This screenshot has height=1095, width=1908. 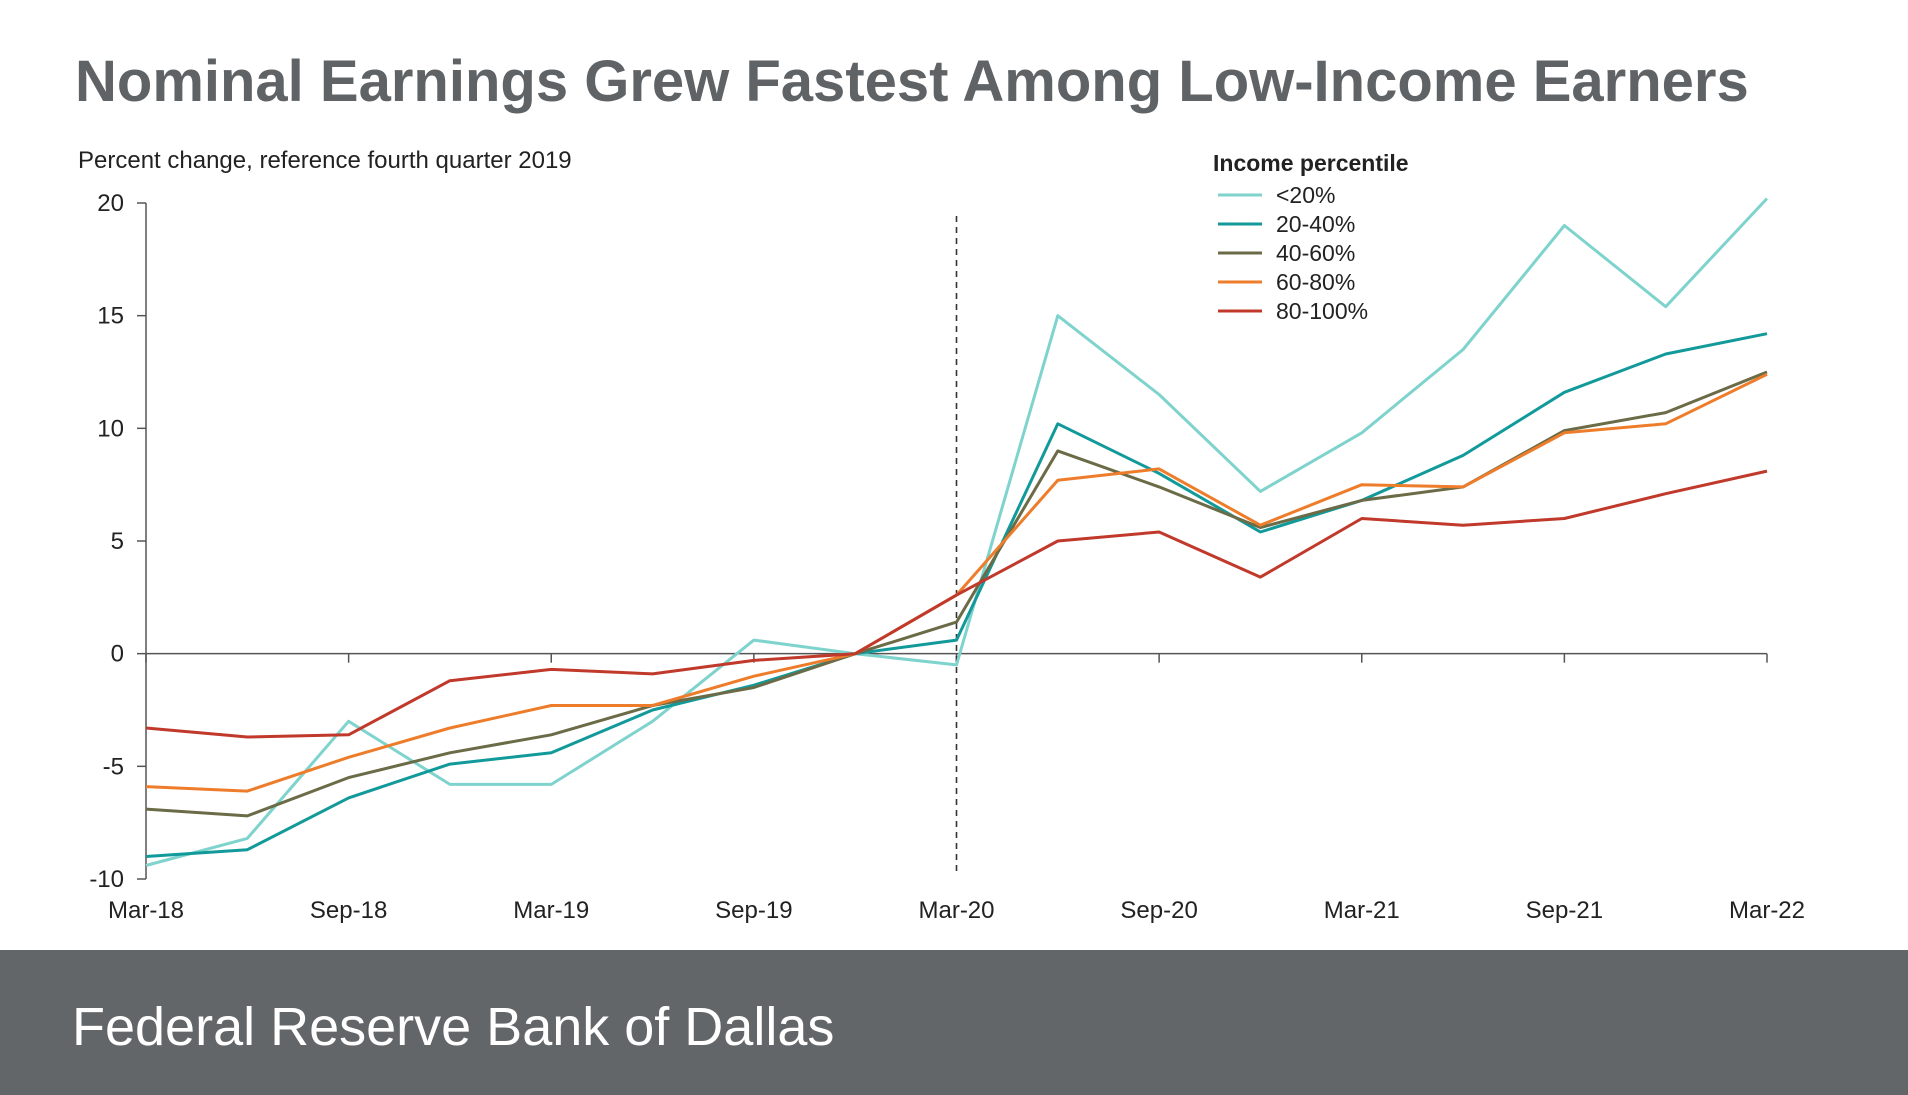 I want to click on x-tick-label: Sep-18, so click(x=348, y=910).